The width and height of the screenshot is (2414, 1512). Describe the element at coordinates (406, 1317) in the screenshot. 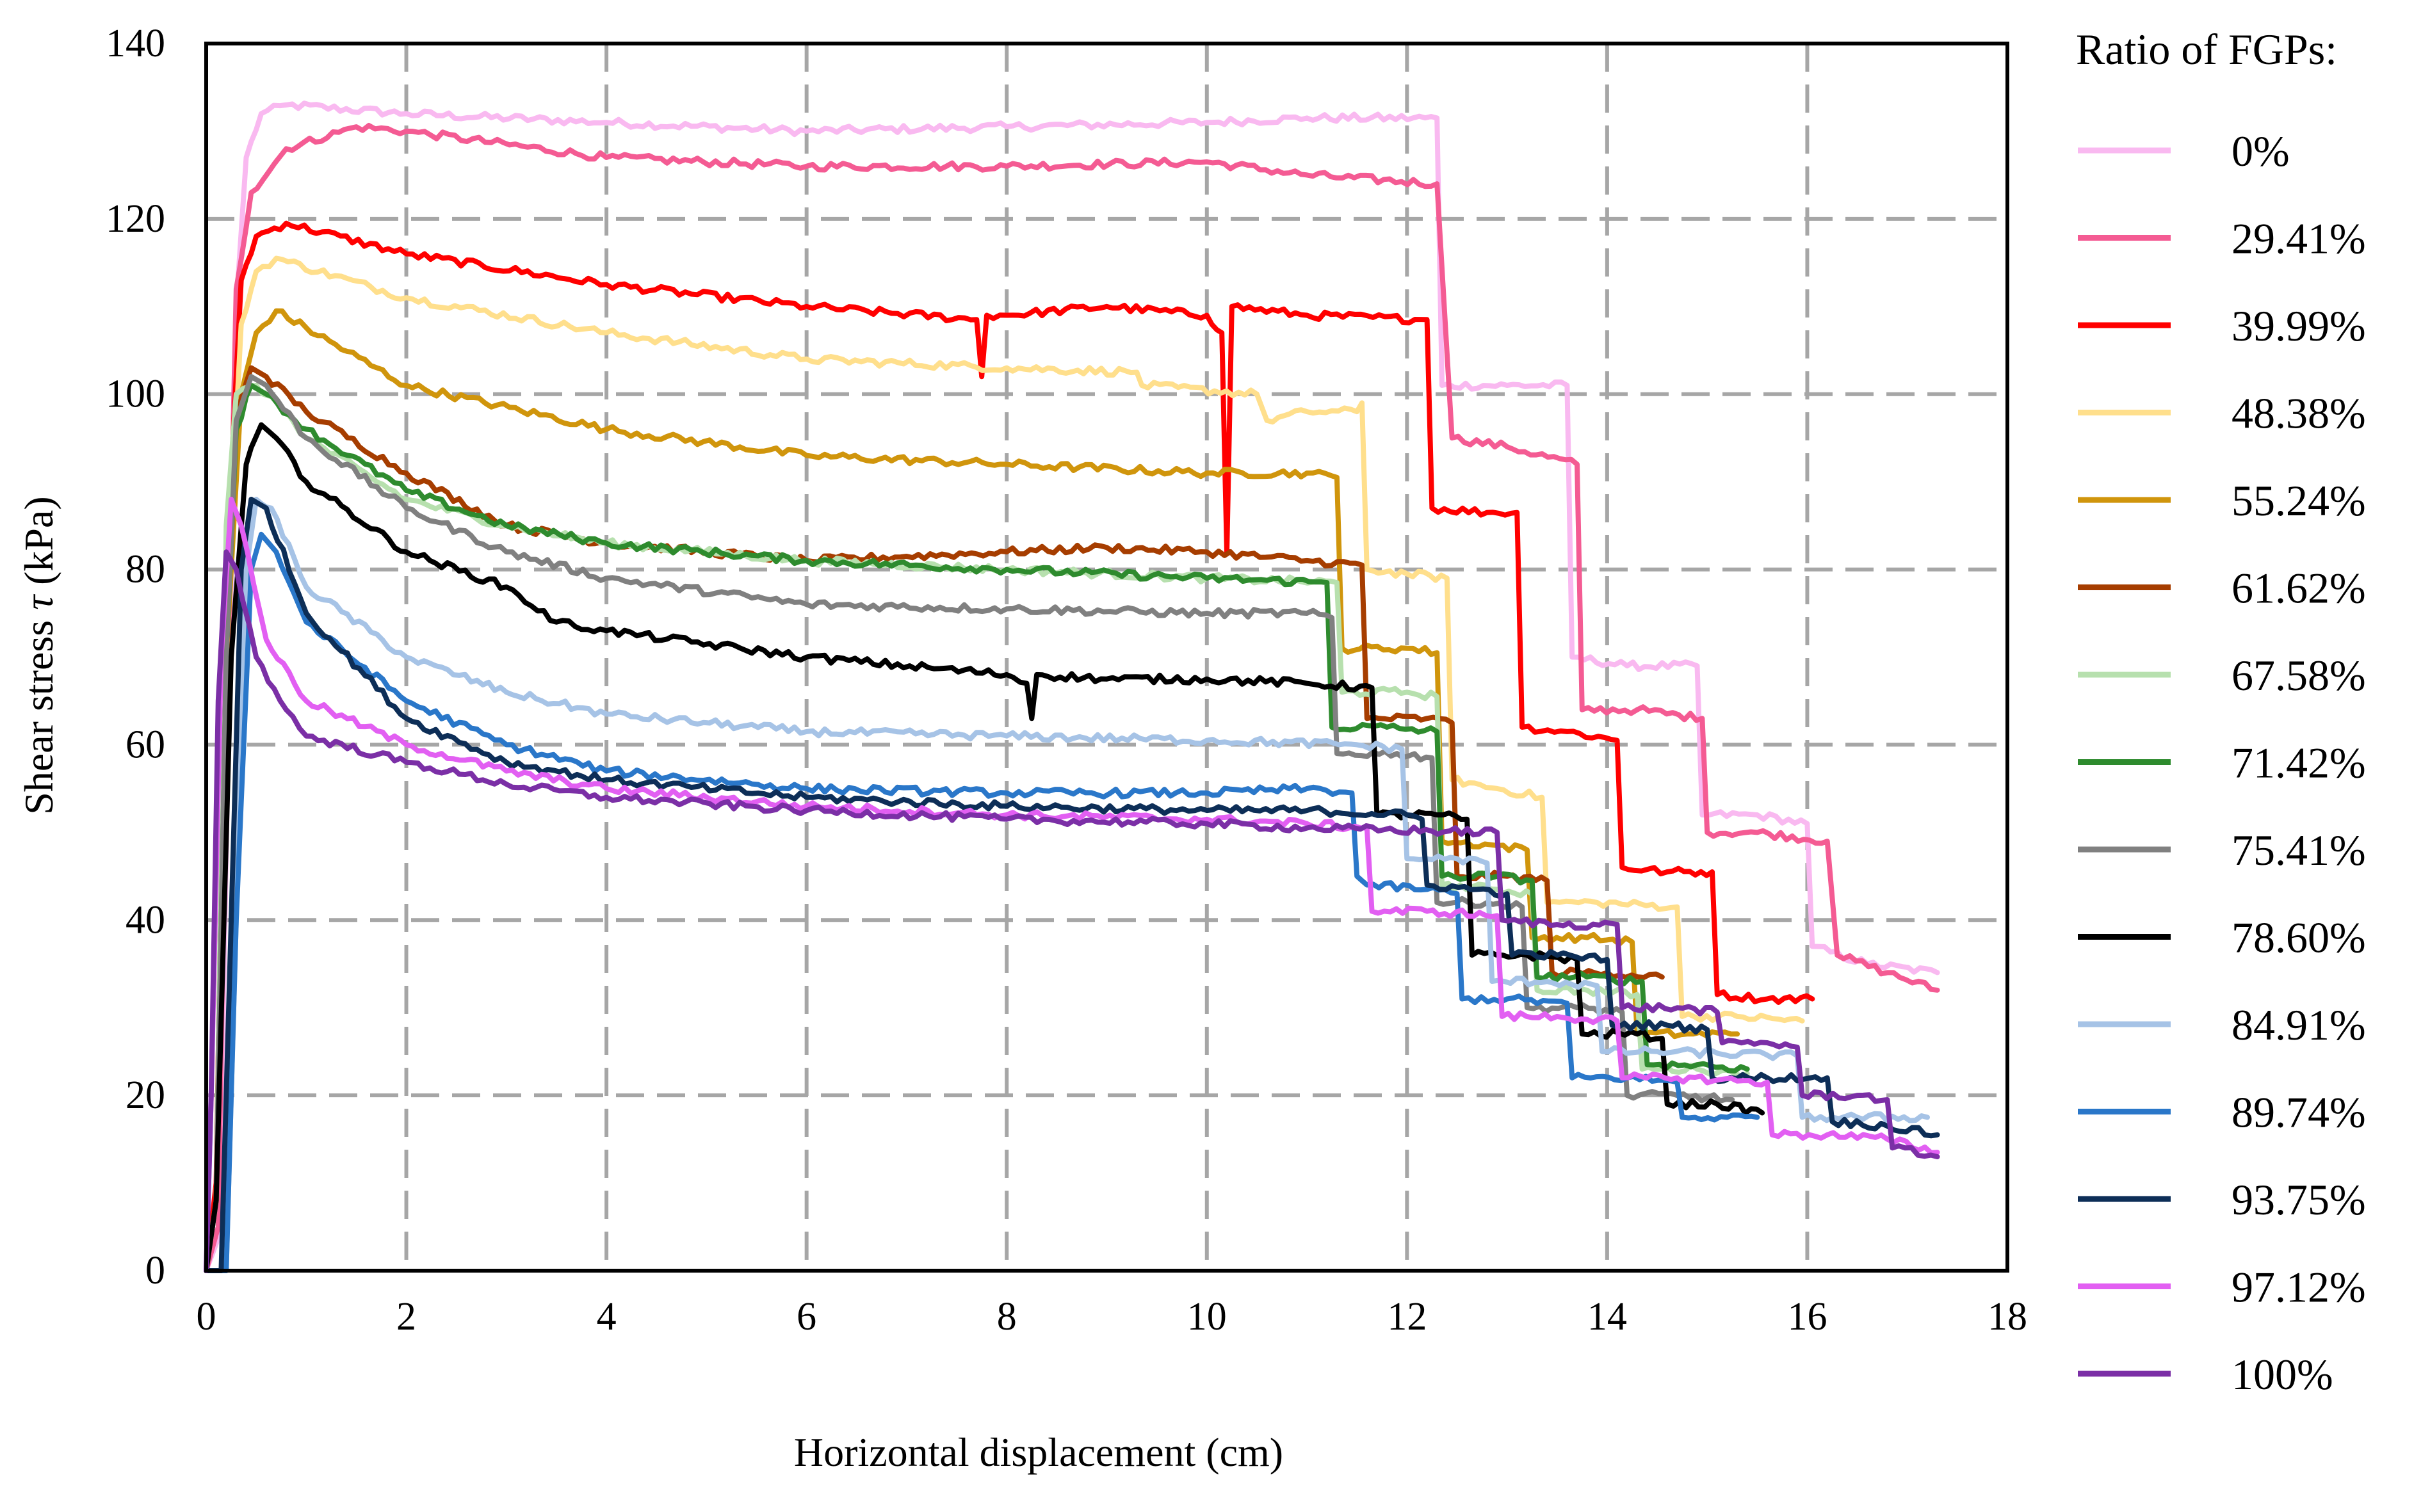

I see `x-tick-label: 2` at that location.